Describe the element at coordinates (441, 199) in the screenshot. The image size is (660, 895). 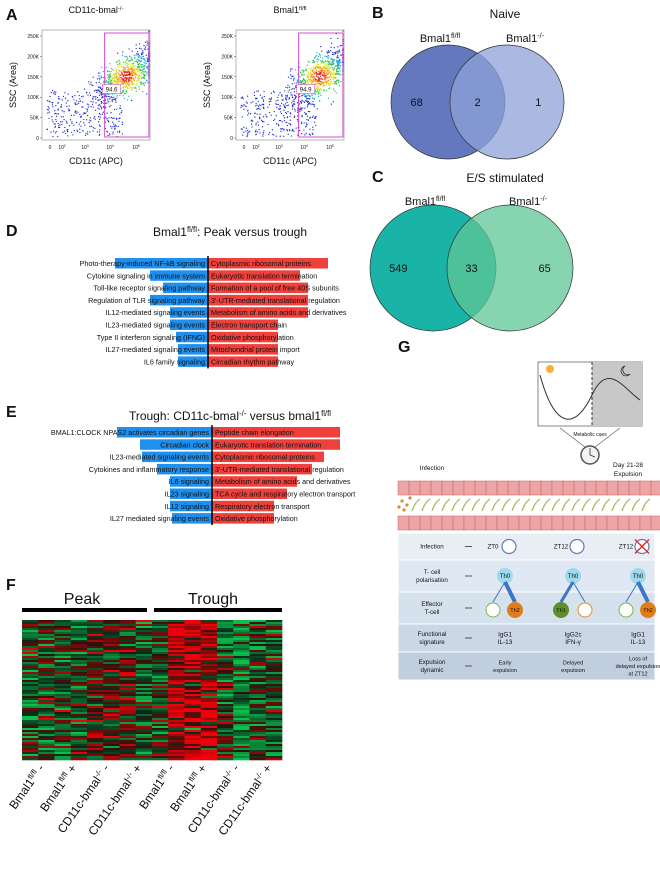
I see `superscript: fl/fl` at that location.